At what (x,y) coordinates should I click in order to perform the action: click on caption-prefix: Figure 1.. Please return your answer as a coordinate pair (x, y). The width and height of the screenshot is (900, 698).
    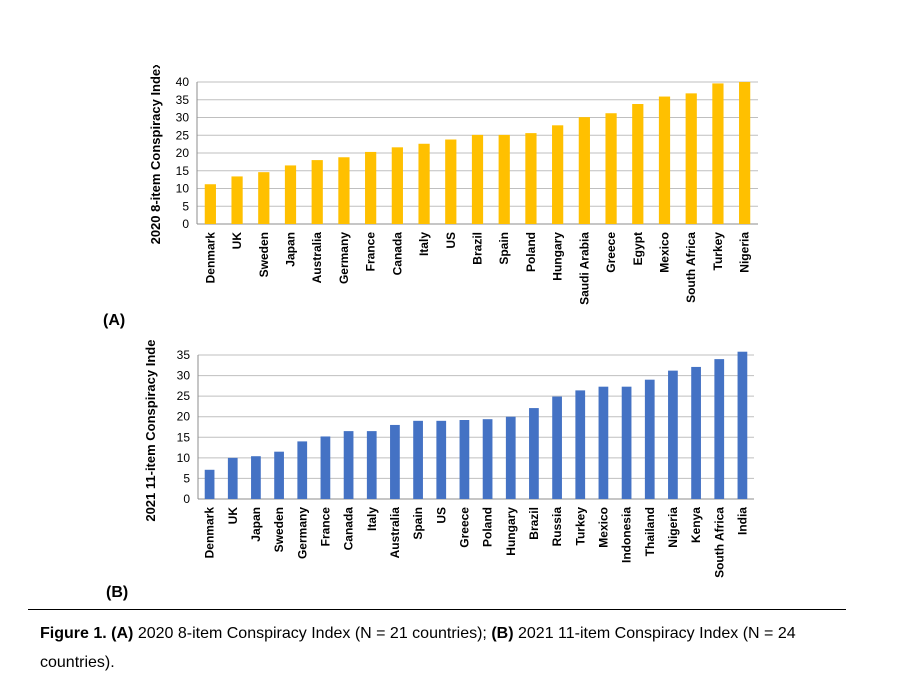
    Looking at the image, I should click on (73, 633).